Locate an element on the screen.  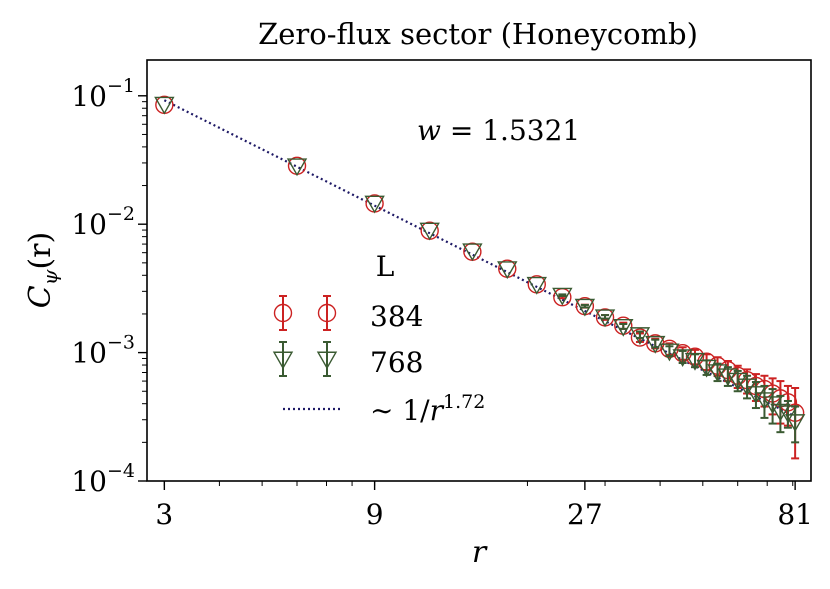
x-tick-label: 3 is located at coordinates (164, 514).